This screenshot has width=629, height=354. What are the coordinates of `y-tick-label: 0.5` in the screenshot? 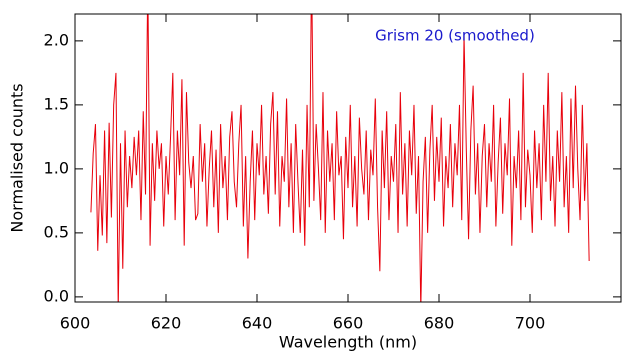 It's located at (56, 231).